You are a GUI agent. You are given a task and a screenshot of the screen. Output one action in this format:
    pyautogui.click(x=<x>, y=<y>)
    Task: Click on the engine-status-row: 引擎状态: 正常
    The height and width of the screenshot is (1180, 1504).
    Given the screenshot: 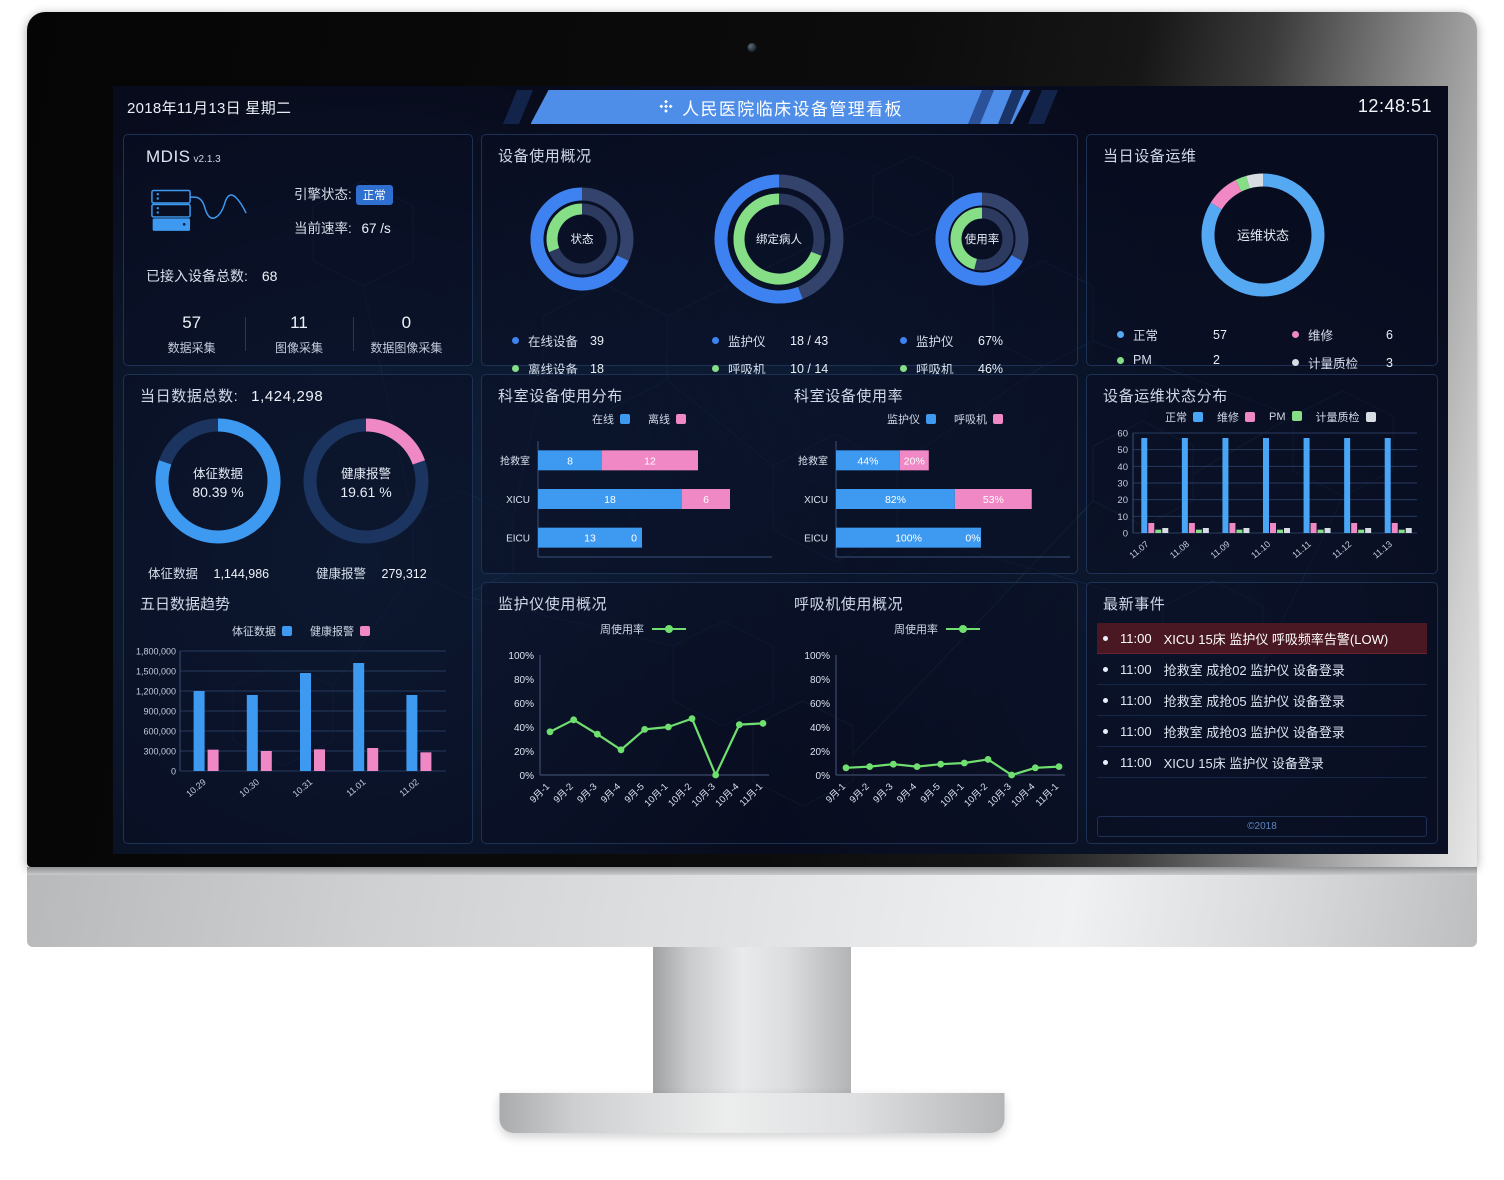 What is the action you would take?
    pyautogui.click(x=343, y=194)
    